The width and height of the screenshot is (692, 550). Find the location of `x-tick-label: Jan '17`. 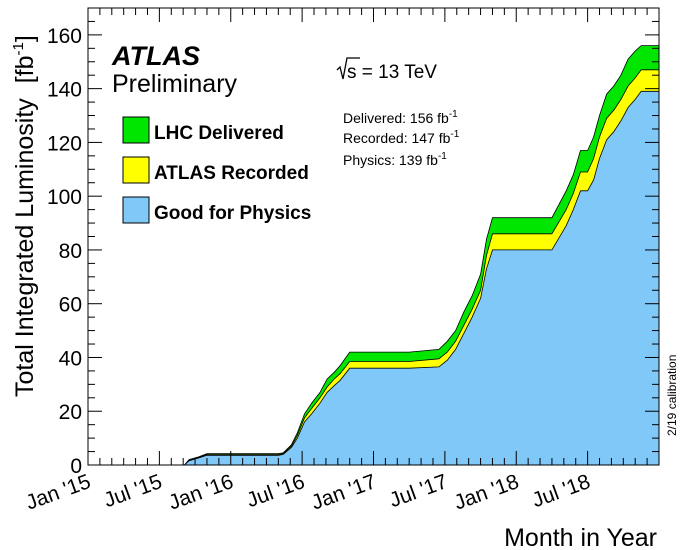

x-tick-label: Jan '17 is located at coordinates (343, 492).